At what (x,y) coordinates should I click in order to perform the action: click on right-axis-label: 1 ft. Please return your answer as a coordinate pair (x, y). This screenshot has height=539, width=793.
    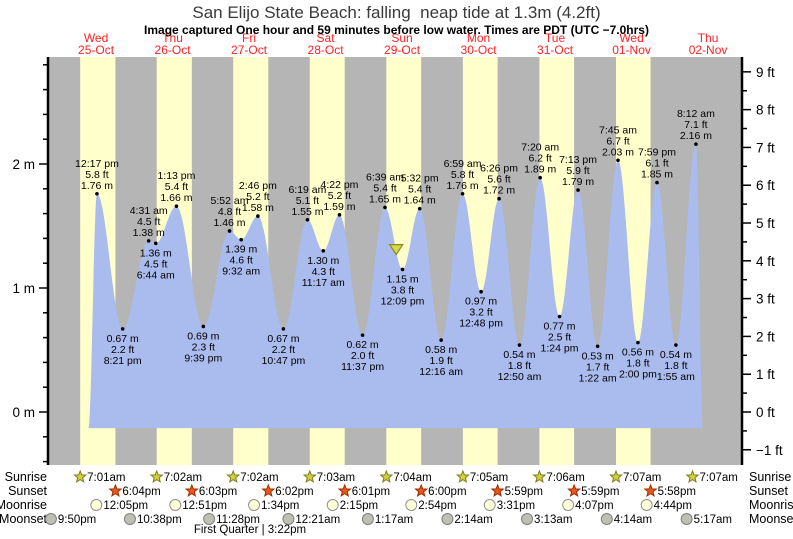
    Looking at the image, I should click on (765, 374).